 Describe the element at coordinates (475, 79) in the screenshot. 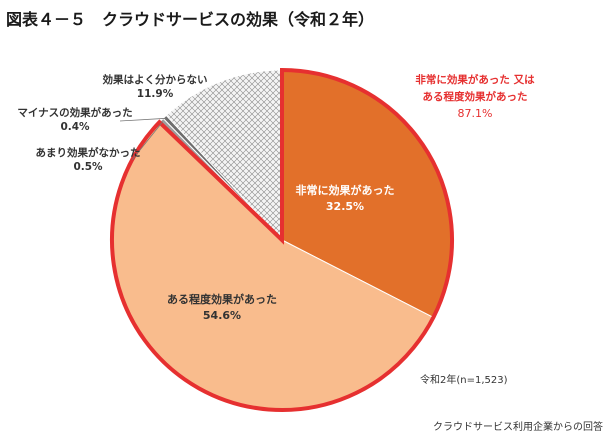

I see `highlight-label-line1: 非常に効果があった 又は` at that location.